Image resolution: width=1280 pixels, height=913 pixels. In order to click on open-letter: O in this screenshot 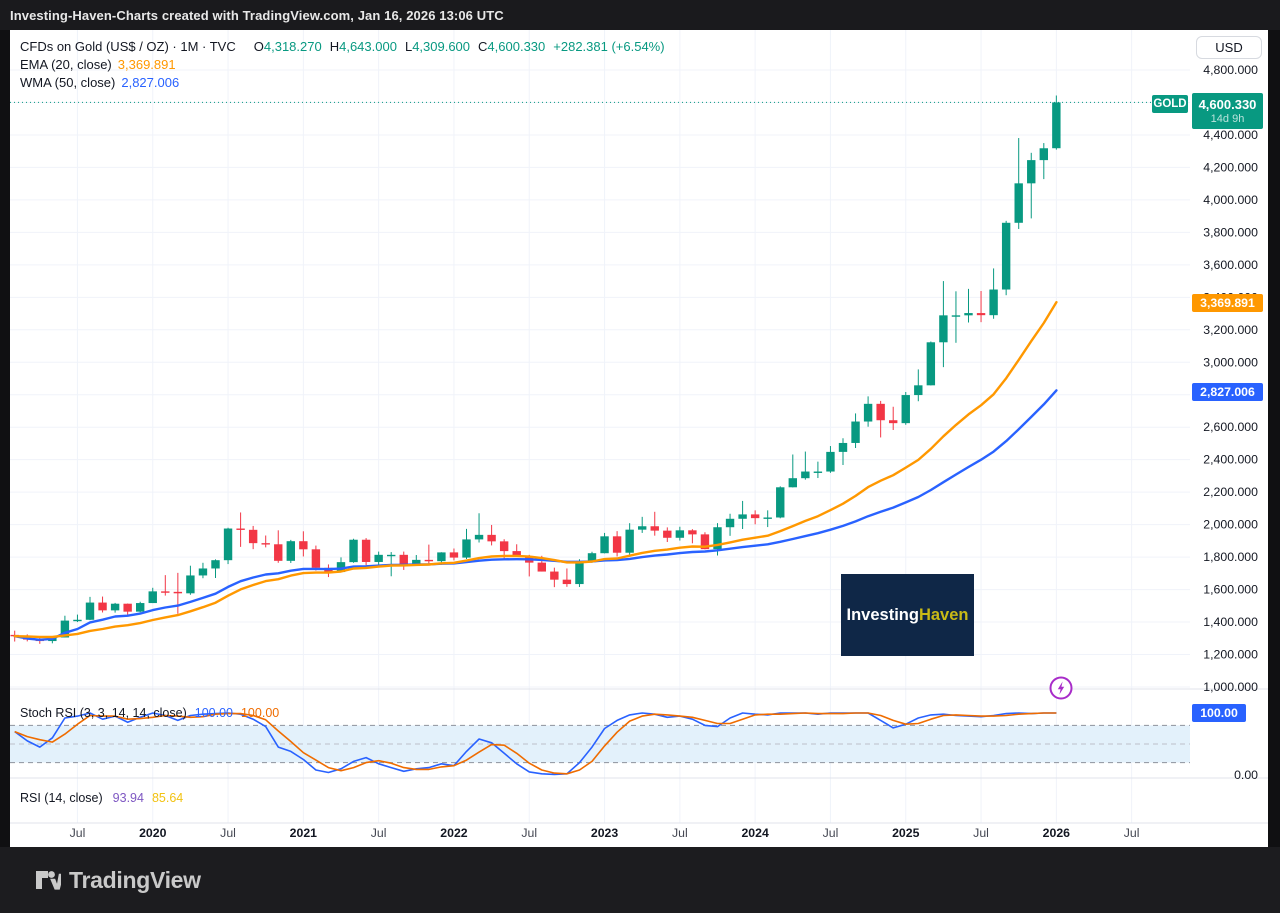, I will do `click(258, 46)`.